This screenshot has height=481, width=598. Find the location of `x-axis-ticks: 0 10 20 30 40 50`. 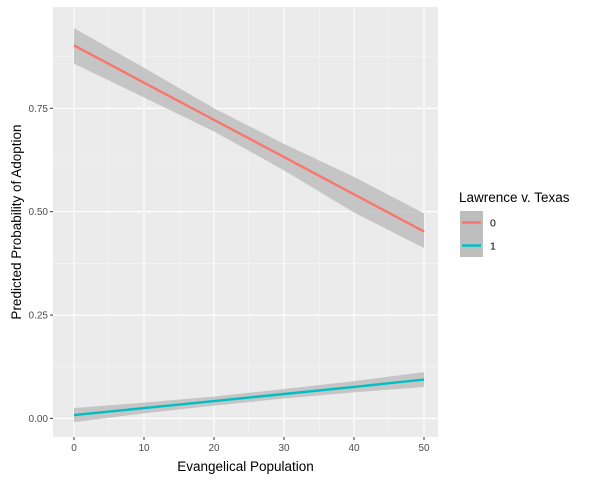

x-axis-ticks: 0 10 20 30 40 50 is located at coordinates (250, 445).